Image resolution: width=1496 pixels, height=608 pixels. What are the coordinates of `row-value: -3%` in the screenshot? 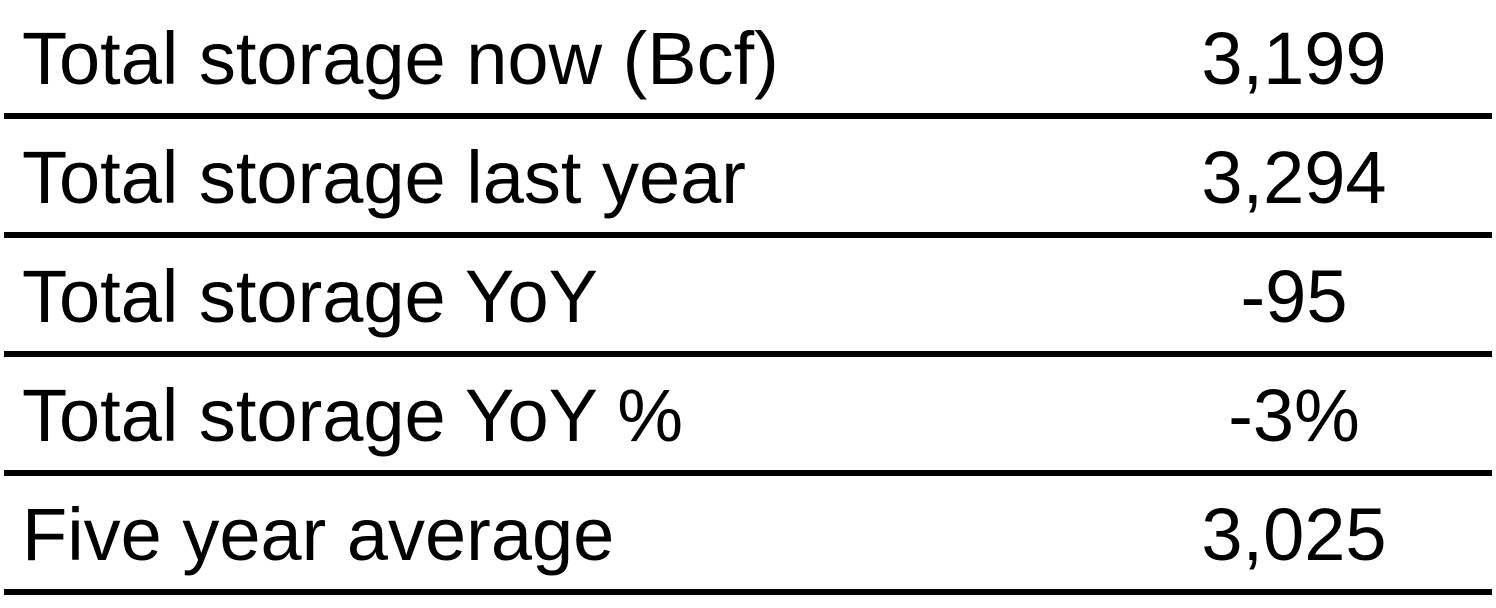 It's located at (1294, 415).